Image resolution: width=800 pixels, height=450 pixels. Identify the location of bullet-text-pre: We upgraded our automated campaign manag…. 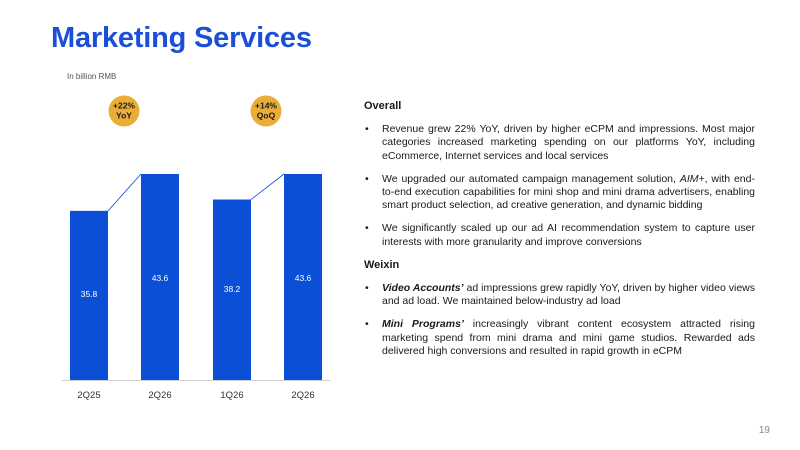
(531, 178).